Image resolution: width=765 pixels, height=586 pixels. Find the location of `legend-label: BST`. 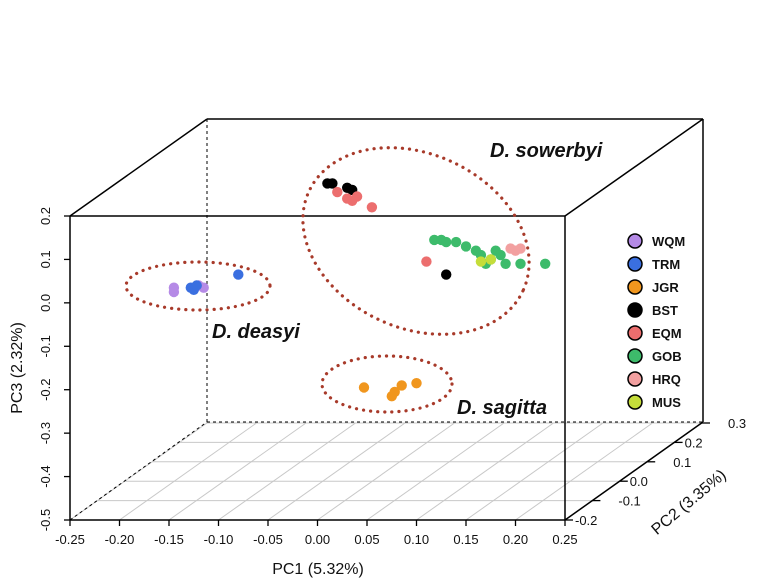

legend-label: BST is located at coordinates (665, 310).